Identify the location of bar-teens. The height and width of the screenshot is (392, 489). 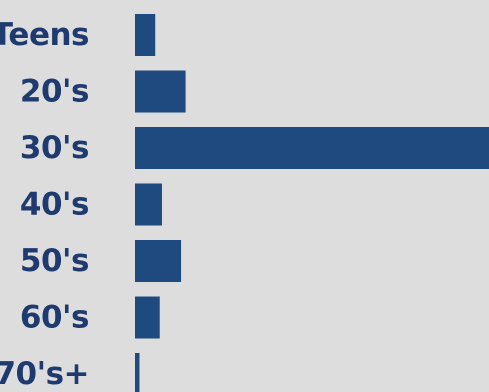
(145, 35).